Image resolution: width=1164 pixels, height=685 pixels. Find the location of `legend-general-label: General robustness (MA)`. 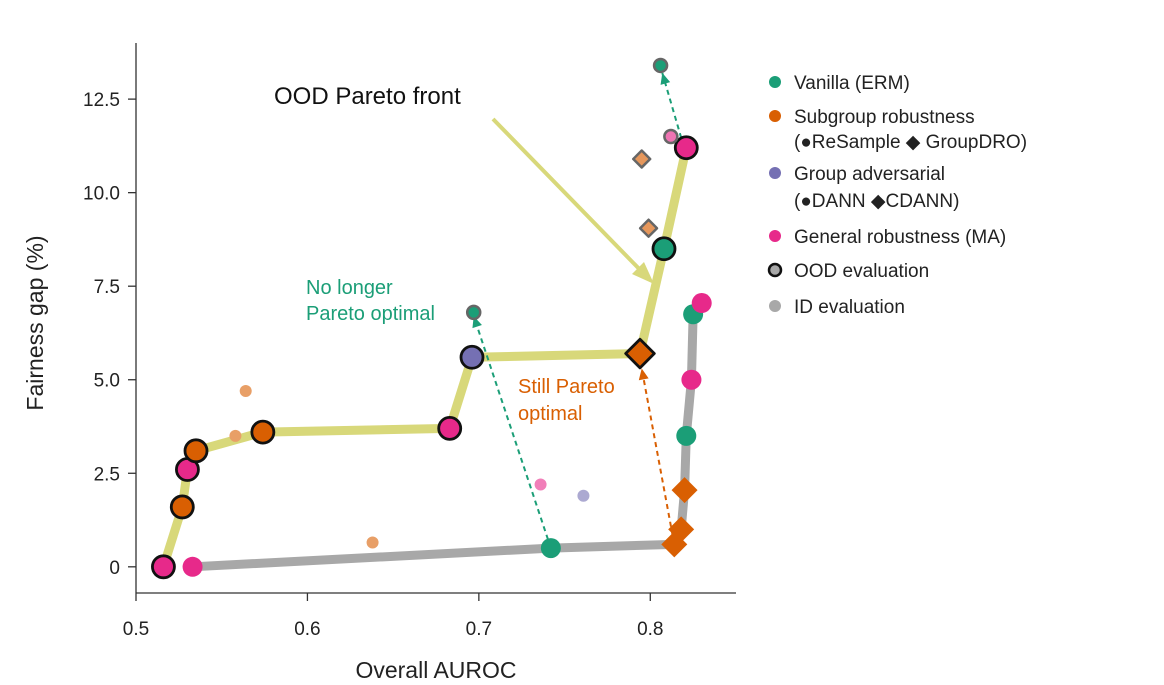

legend-general-label: General robustness (MA) is located at coordinates (900, 237).